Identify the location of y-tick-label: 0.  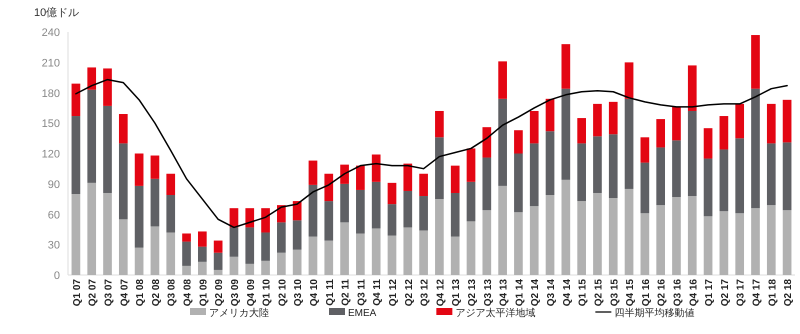
(57, 276).